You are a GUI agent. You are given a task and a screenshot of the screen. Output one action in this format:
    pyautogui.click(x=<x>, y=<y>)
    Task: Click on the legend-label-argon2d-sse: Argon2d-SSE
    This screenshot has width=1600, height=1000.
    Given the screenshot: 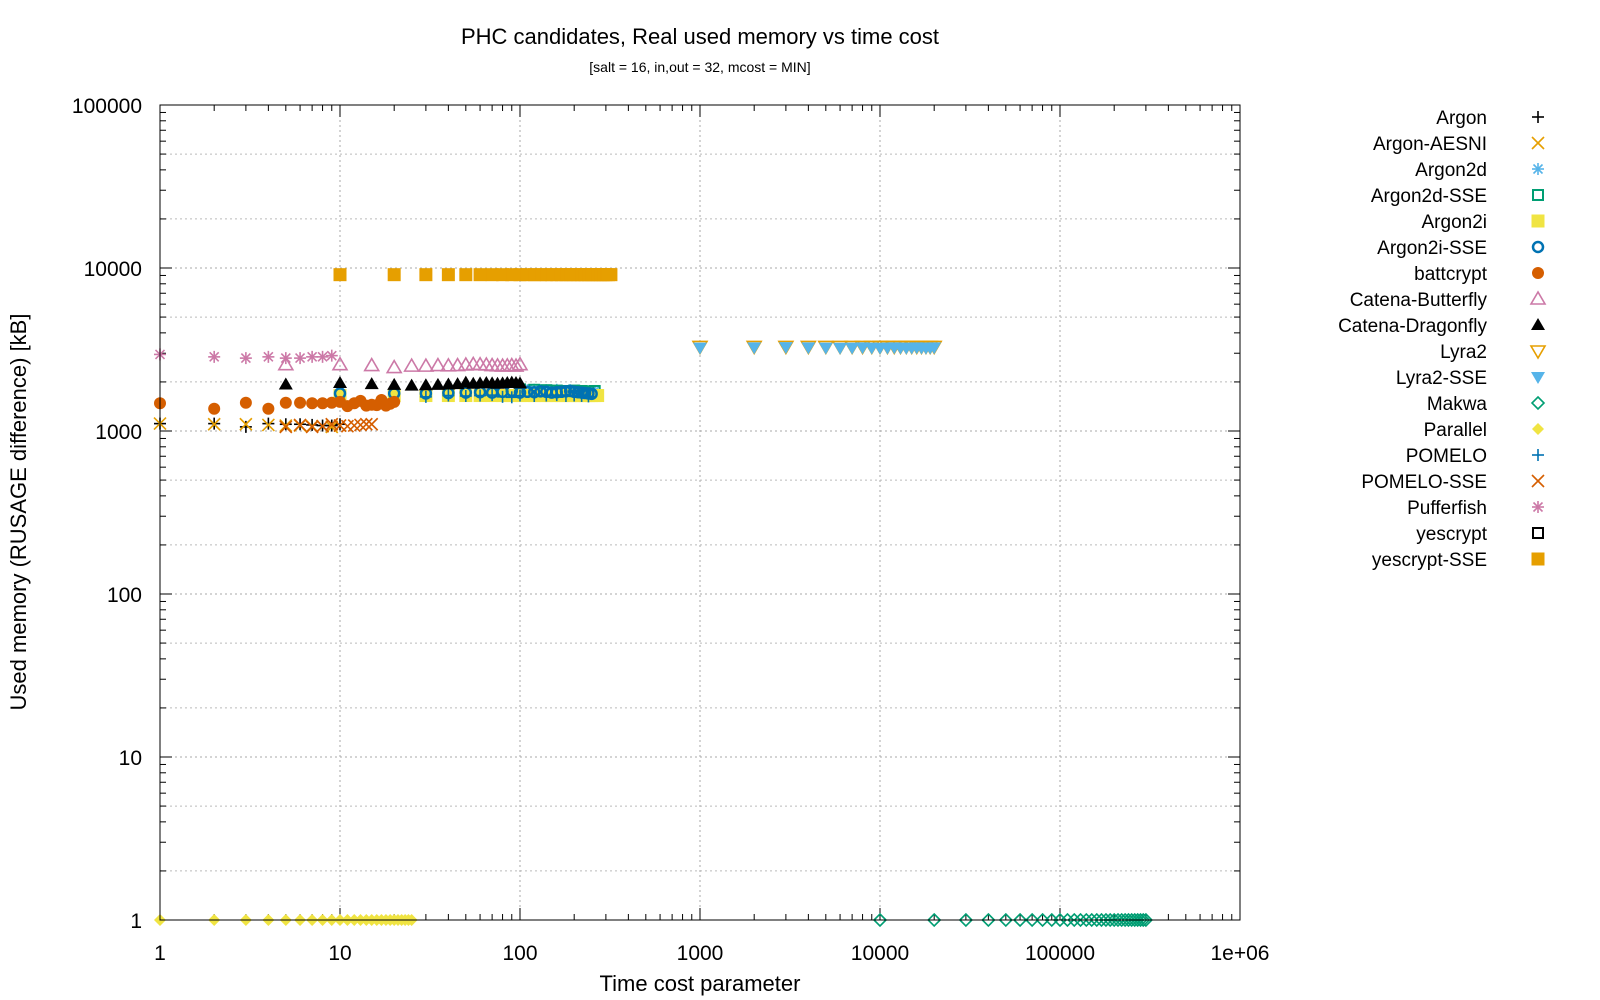 What is the action you would take?
    pyautogui.click(x=1429, y=196)
    